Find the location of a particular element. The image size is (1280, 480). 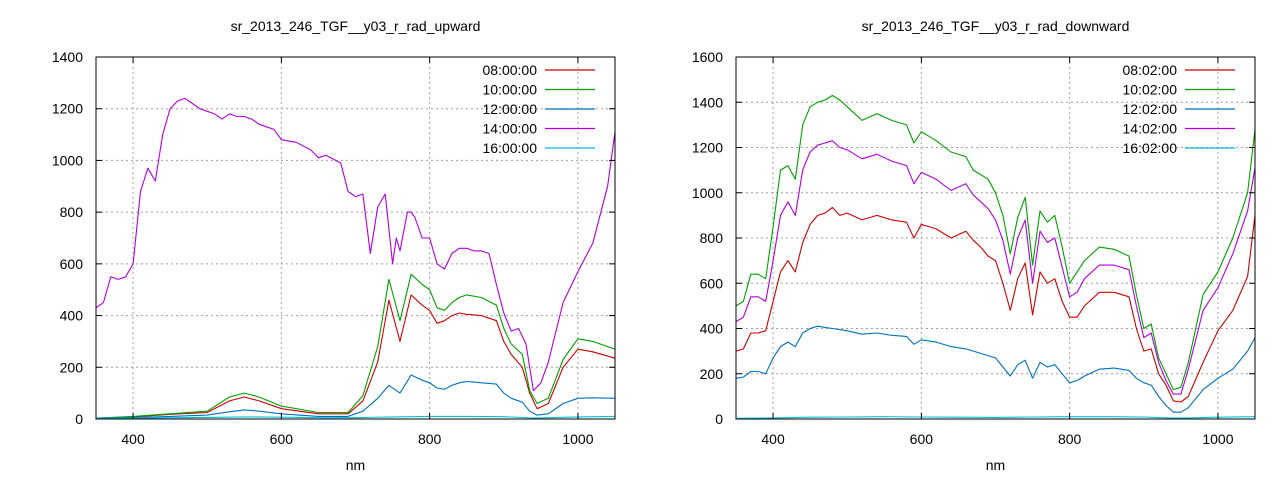

legend: 08:00:00 10:00:00 12:00:00 14:00:00 16:00:00 is located at coordinates (539, 109).